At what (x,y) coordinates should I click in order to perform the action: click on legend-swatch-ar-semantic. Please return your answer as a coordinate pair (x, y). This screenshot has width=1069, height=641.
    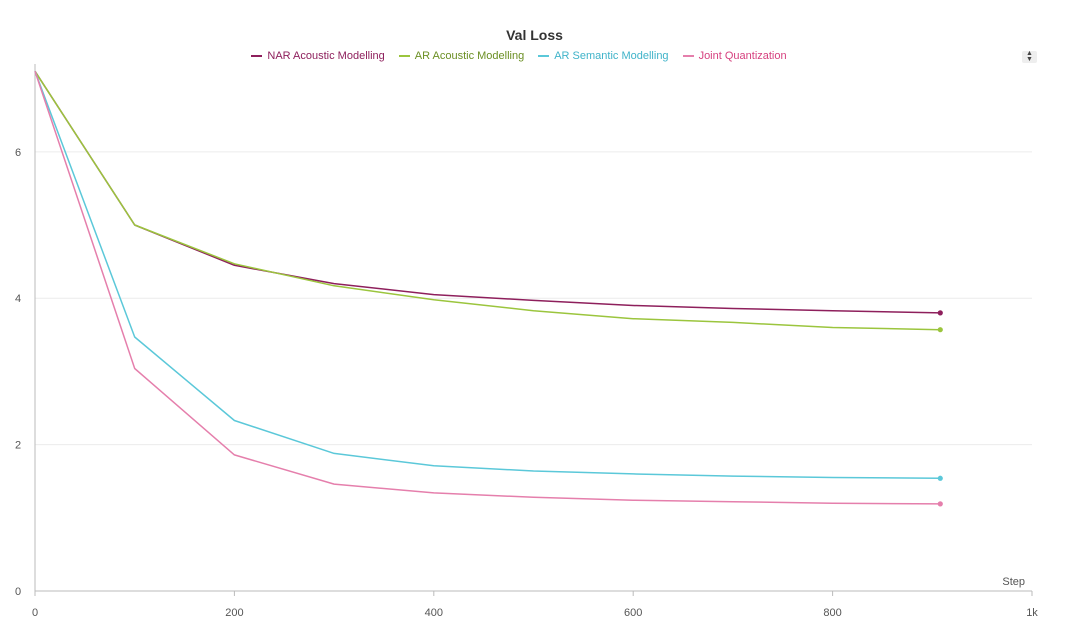
    Looking at the image, I should click on (544, 56).